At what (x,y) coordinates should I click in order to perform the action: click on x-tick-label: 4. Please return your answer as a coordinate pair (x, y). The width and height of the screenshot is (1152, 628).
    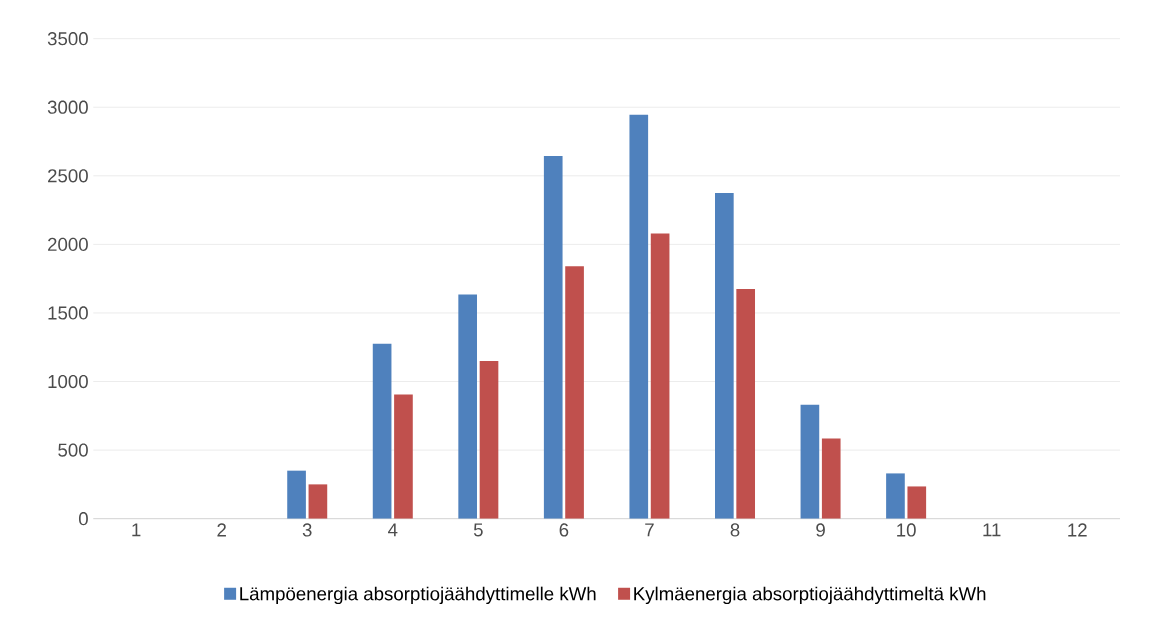
    Looking at the image, I should click on (393, 530).